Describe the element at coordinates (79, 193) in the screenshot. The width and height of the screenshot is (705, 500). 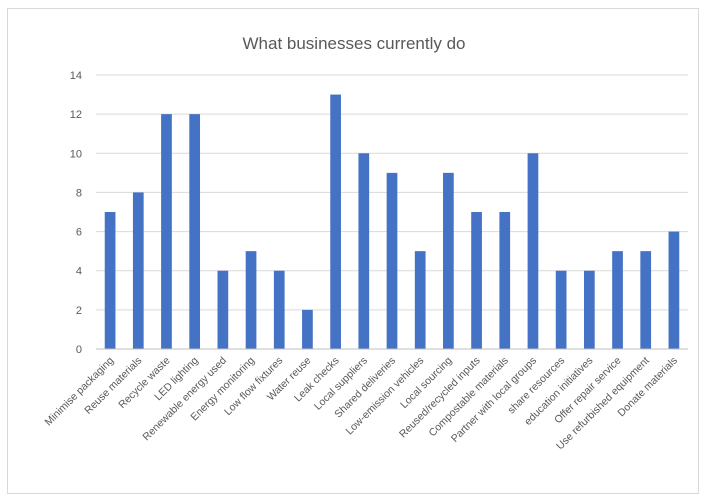
I see `y-tick-label: 8` at that location.